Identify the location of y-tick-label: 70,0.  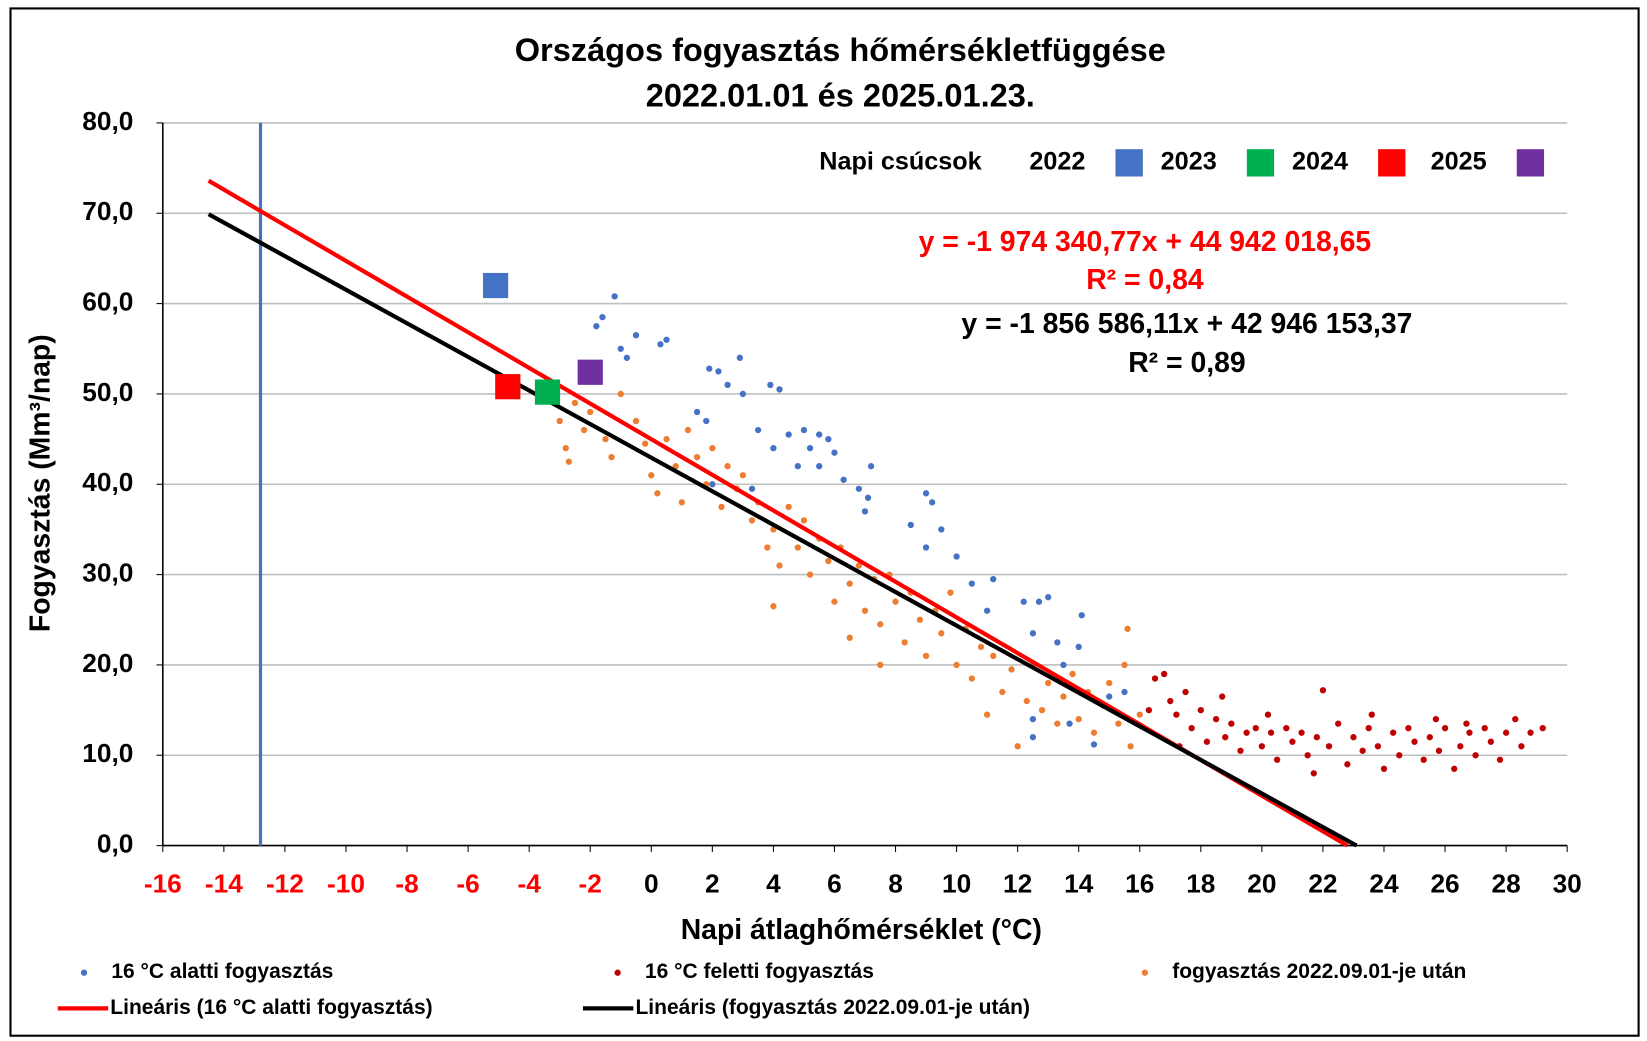
(107, 211).